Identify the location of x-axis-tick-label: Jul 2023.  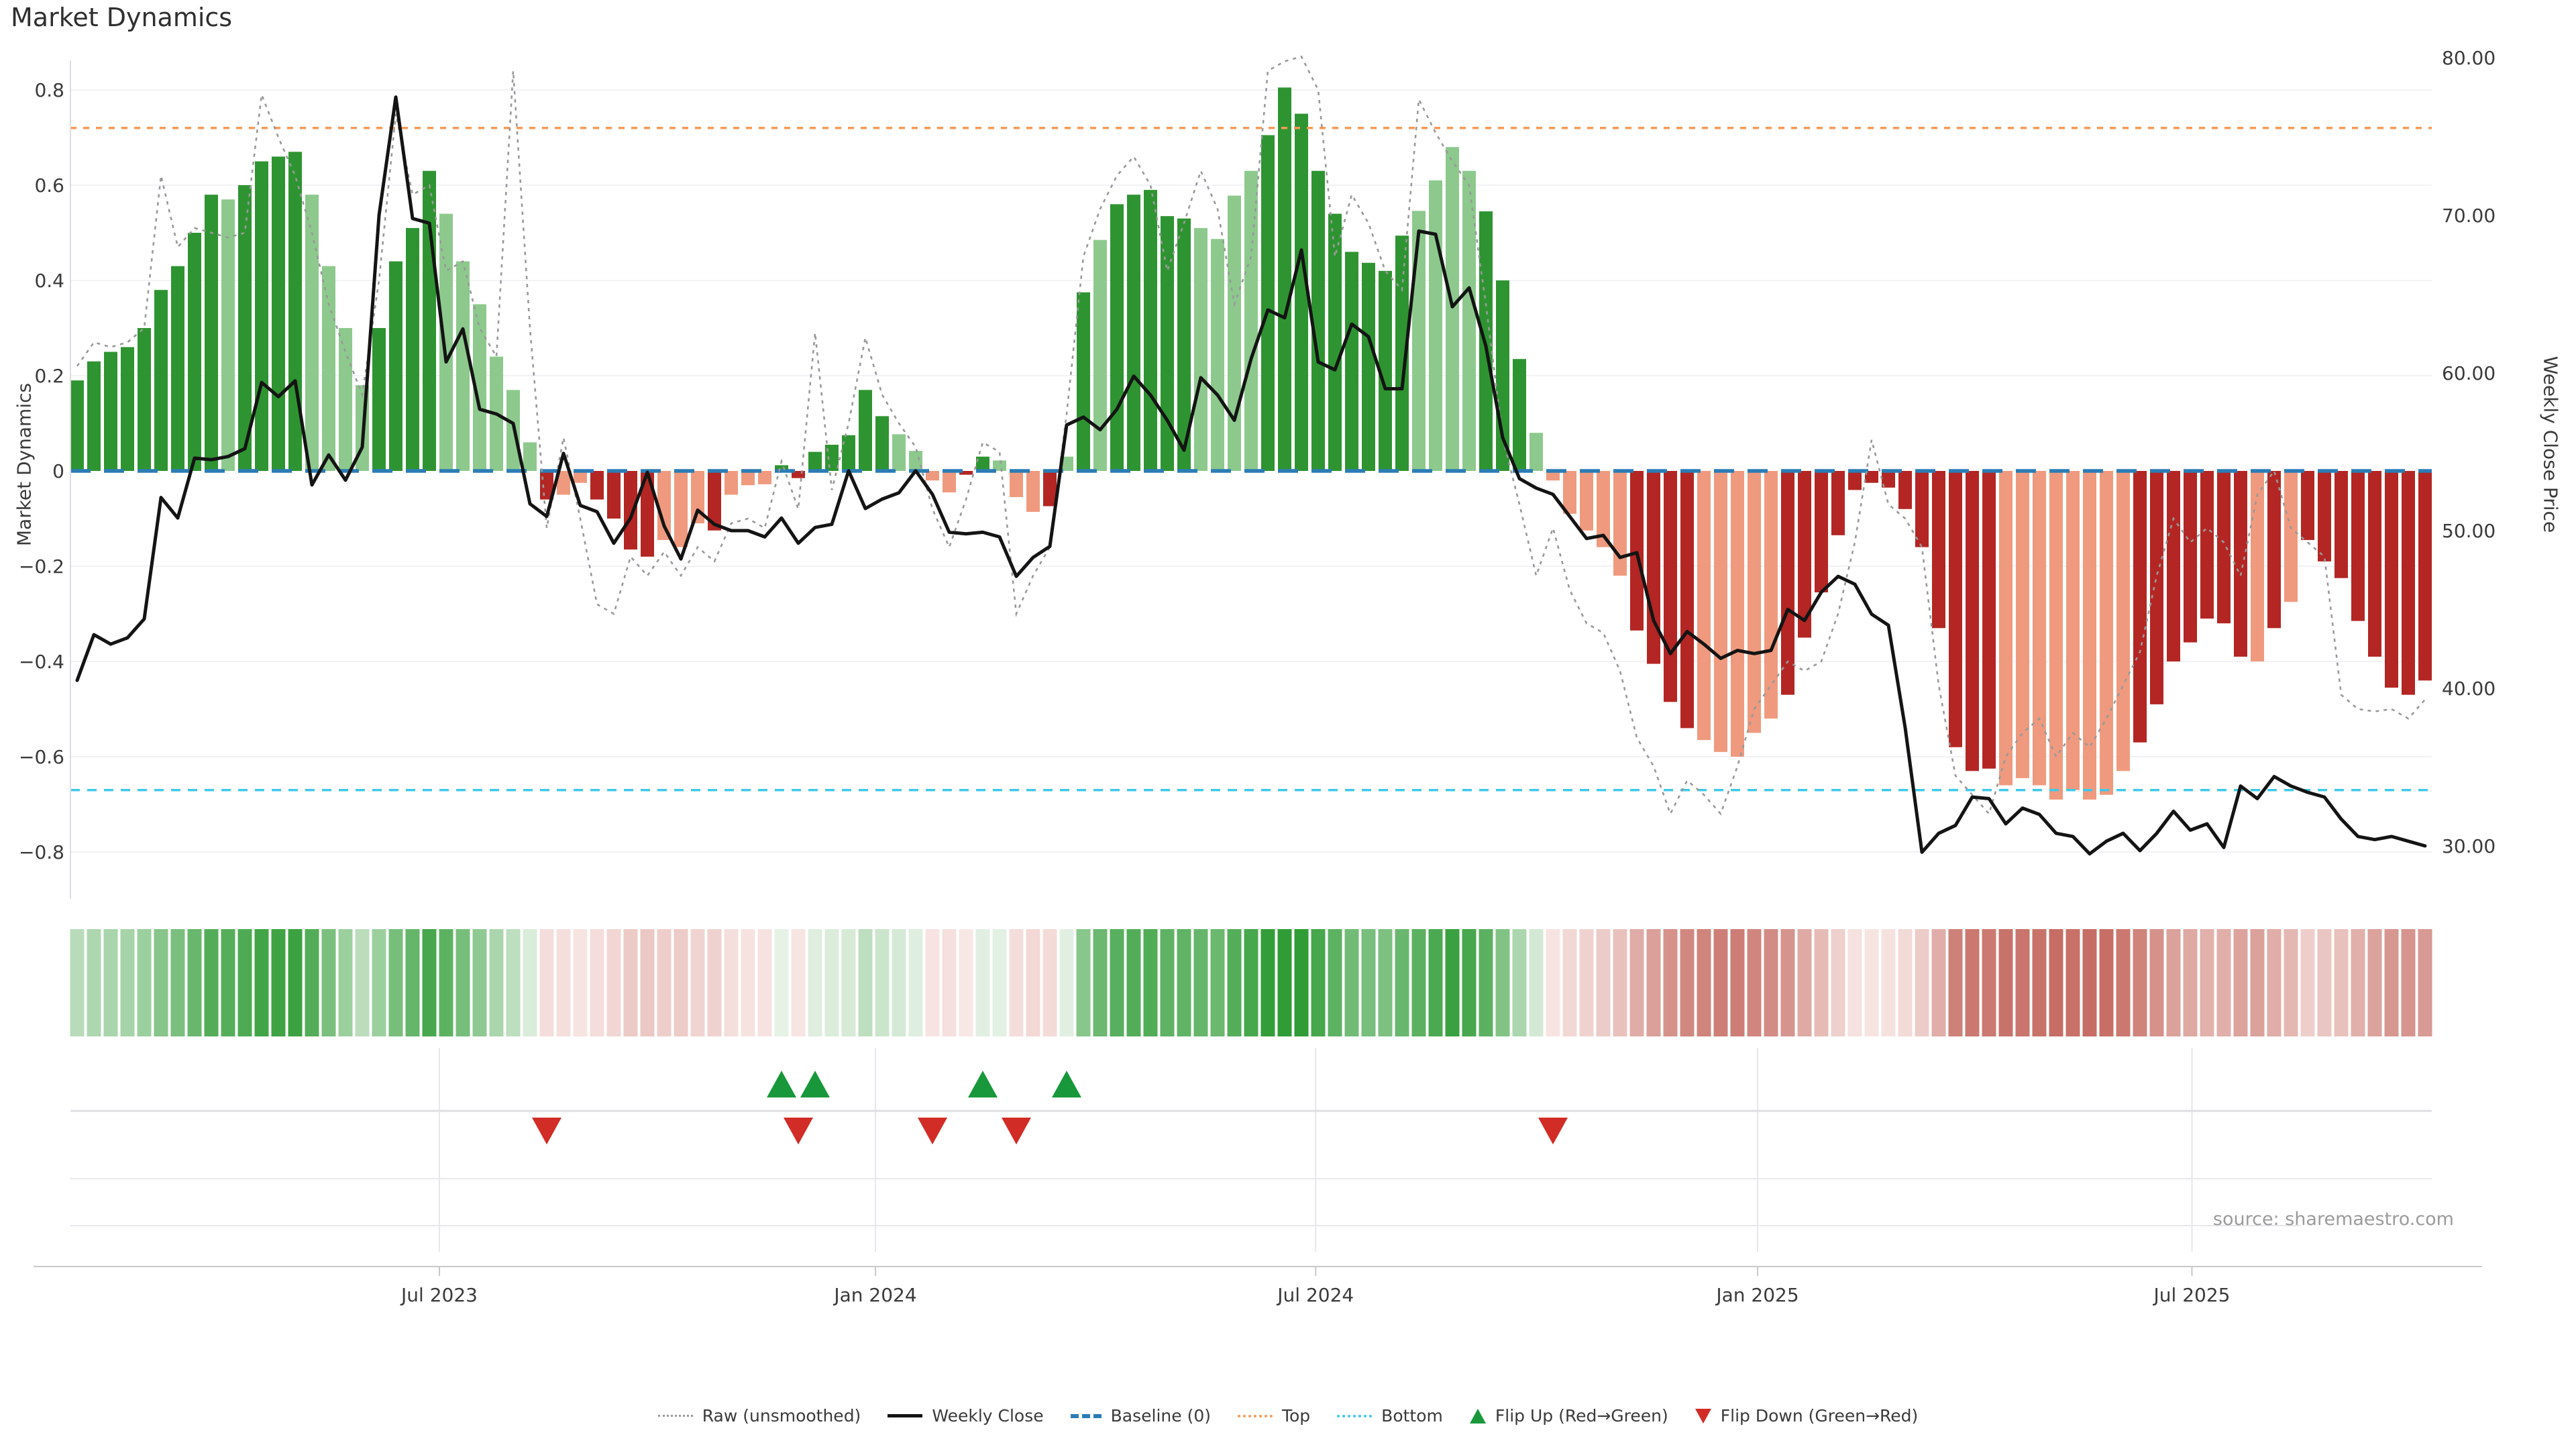
(439, 1295).